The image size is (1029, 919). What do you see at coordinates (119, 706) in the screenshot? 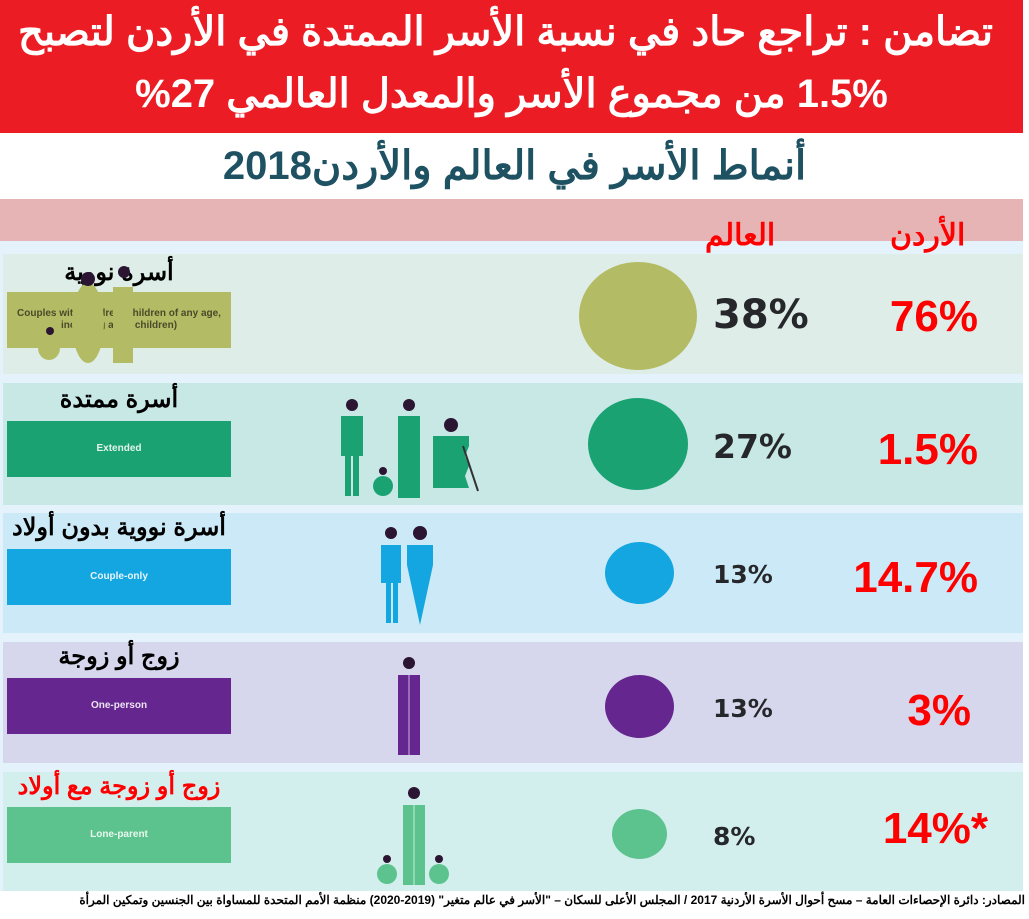
I see `row-label-english: One-person` at bounding box center [119, 706].